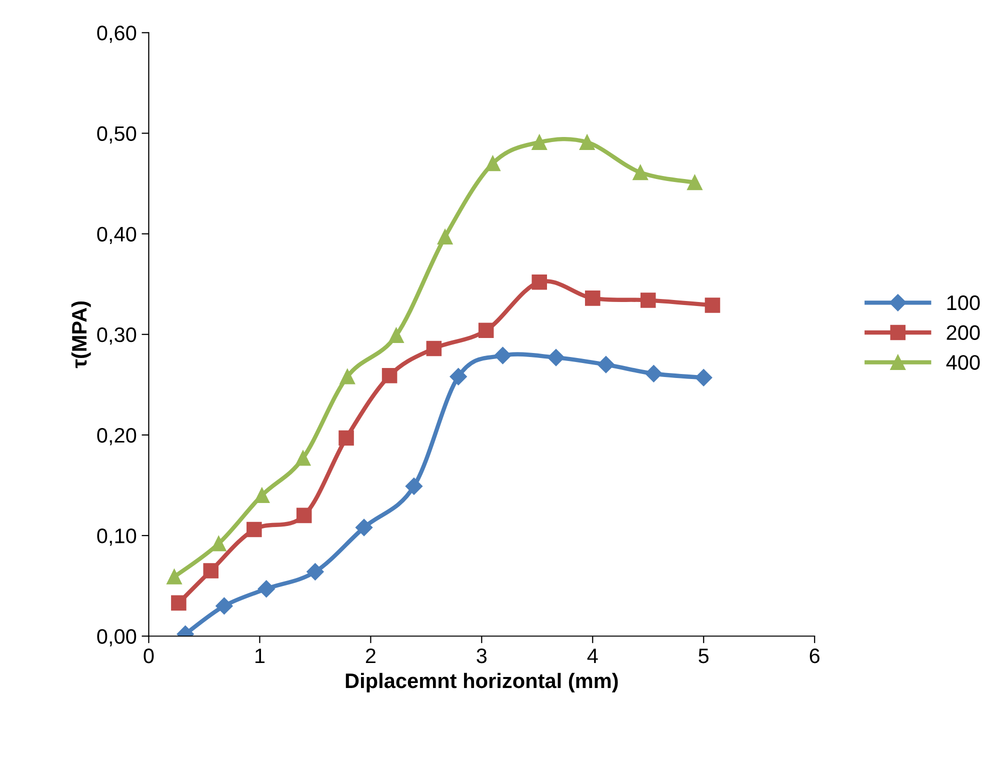 The image size is (985, 760). What do you see at coordinates (116, 537) in the screenshot?
I see `y-tick-label: 0,10` at bounding box center [116, 537].